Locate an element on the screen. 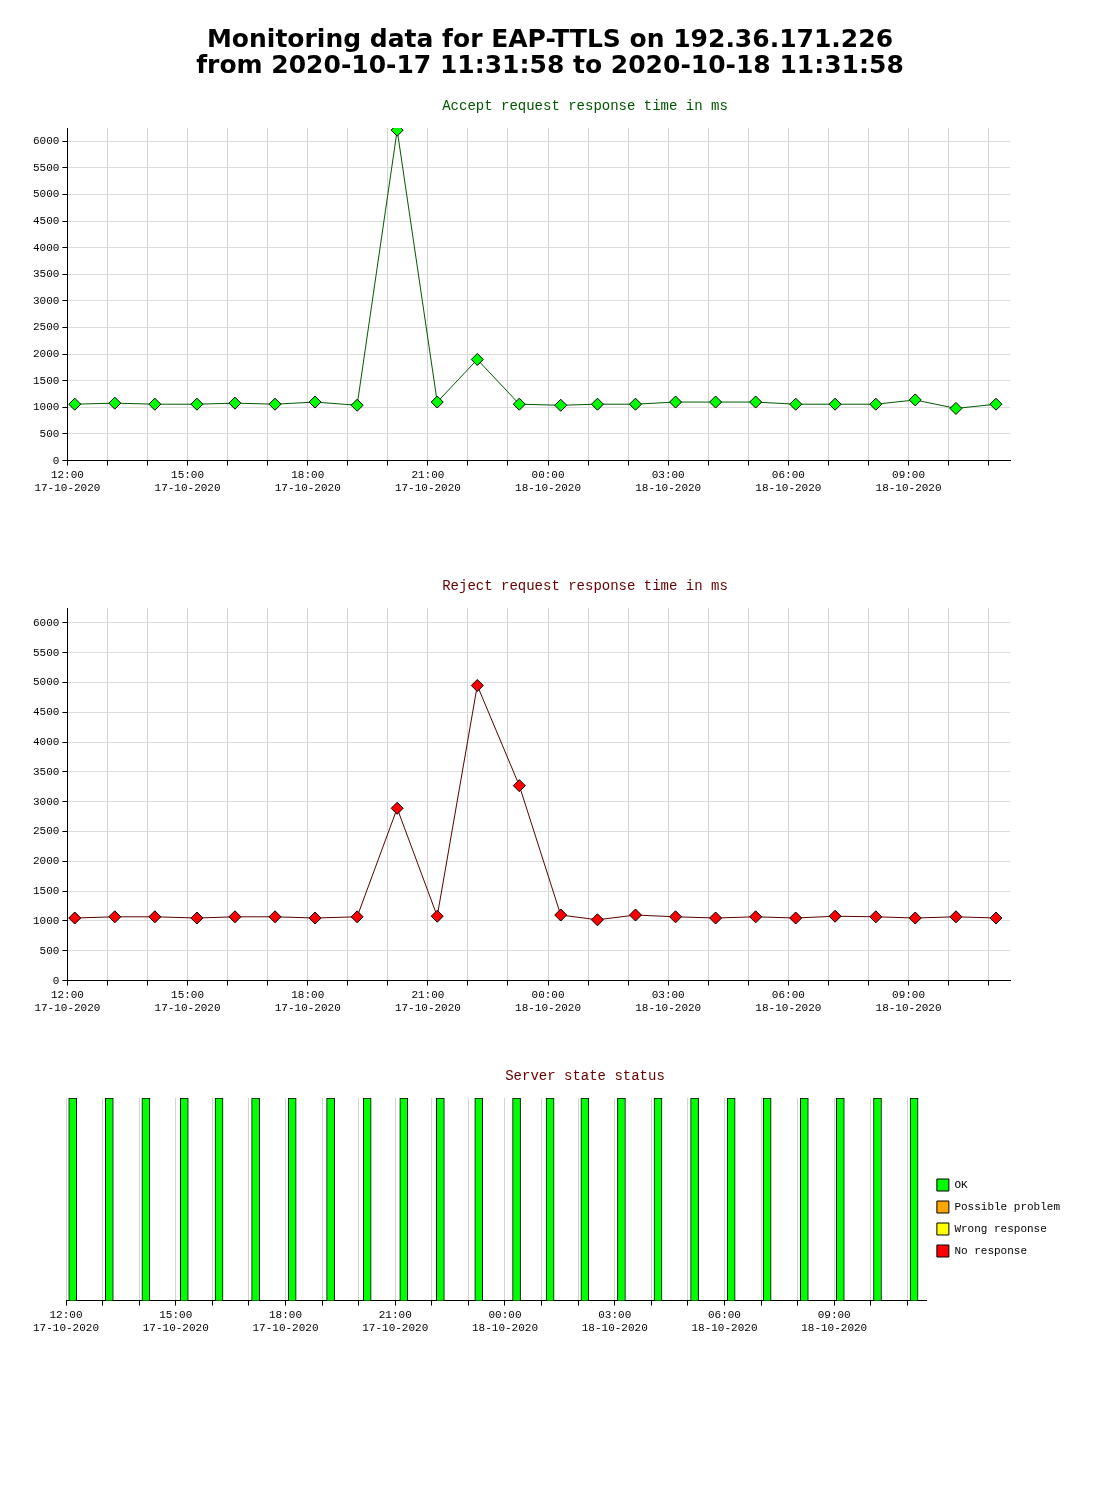  legend-label: Possible problem is located at coordinates (1007, 1206).